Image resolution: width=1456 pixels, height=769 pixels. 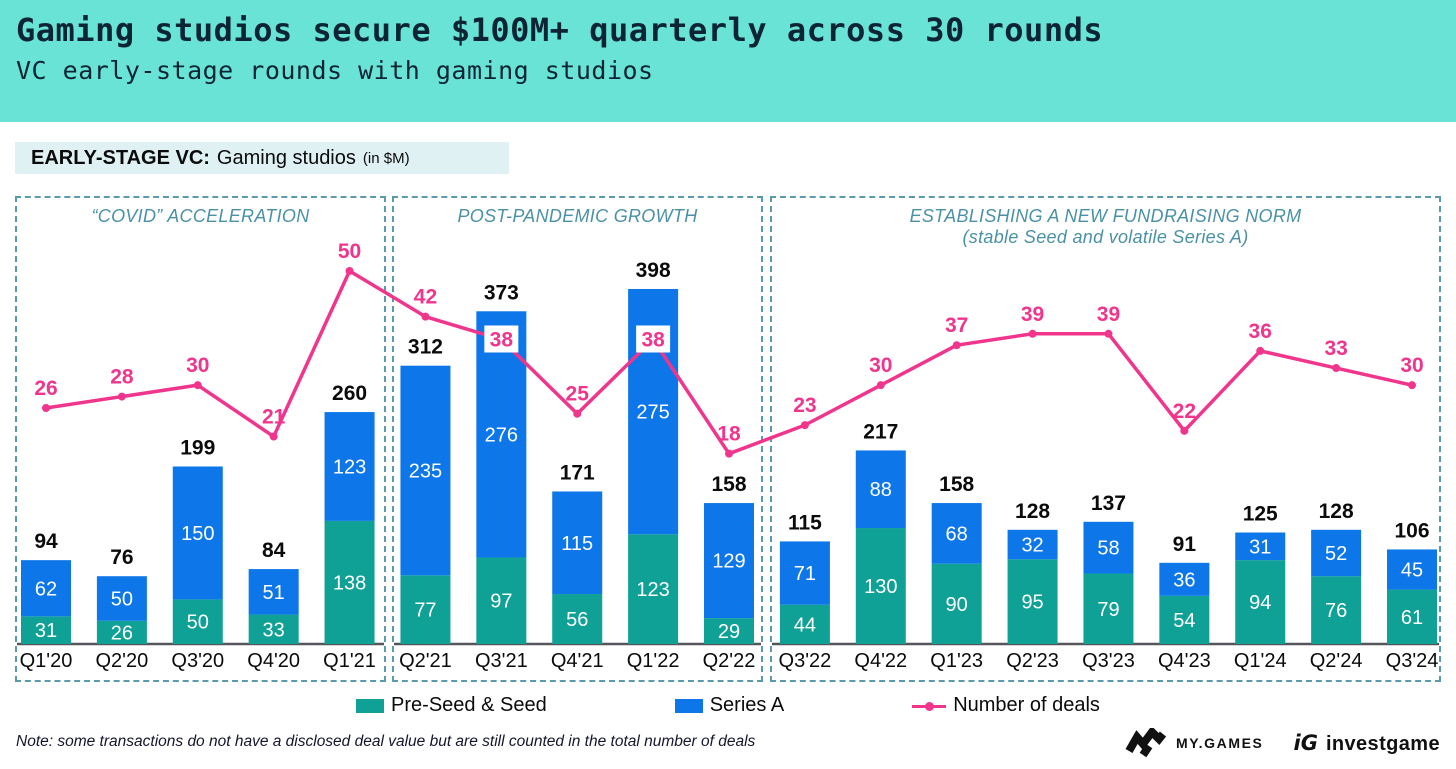 What do you see at coordinates (1336, 611) in the screenshot?
I see `seed-value-label: 76` at bounding box center [1336, 611].